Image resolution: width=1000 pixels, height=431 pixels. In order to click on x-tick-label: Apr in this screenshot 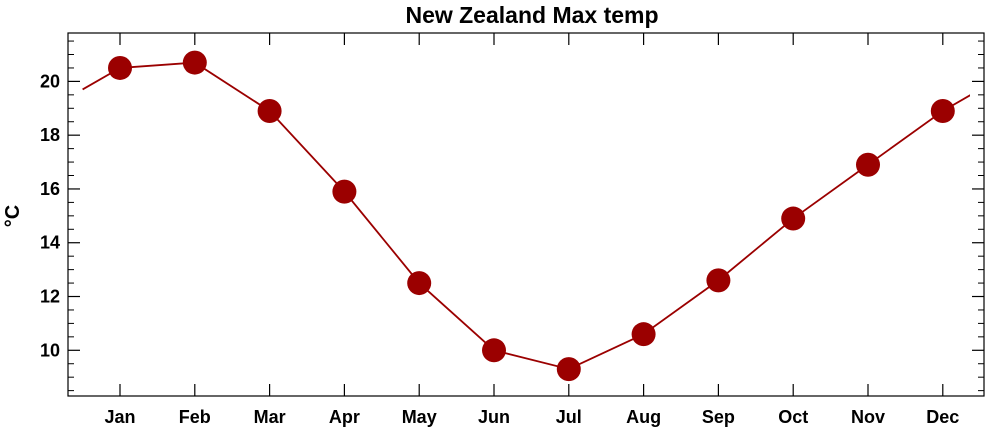, I will do `click(344, 417)`.